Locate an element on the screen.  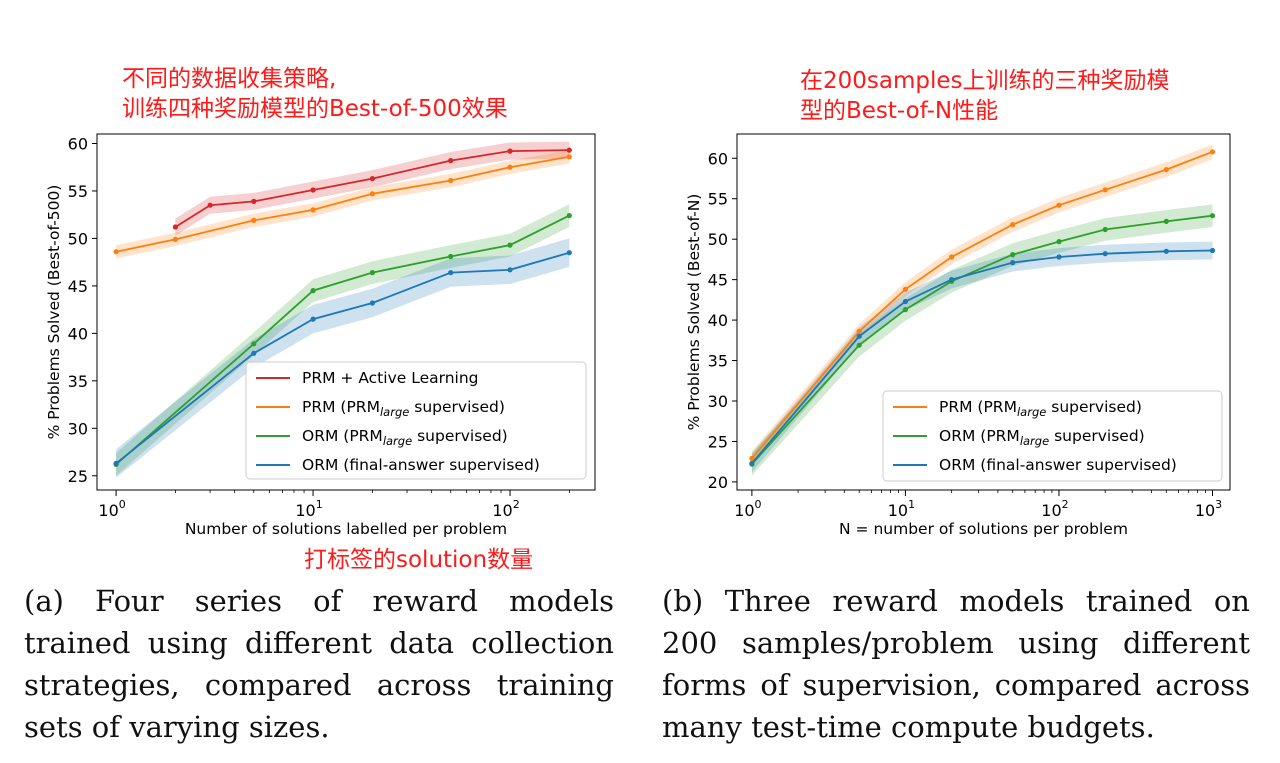
caption-a-line: sets of varying sizes. is located at coordinates (177, 727).